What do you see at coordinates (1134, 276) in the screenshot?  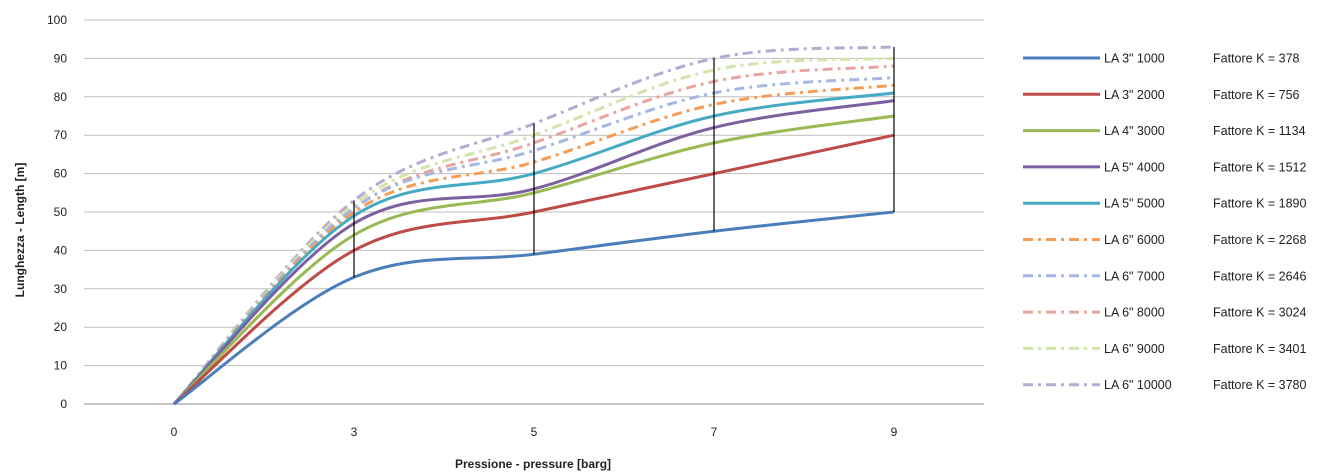 I see `legend-series-name: LA 6" 7000` at bounding box center [1134, 276].